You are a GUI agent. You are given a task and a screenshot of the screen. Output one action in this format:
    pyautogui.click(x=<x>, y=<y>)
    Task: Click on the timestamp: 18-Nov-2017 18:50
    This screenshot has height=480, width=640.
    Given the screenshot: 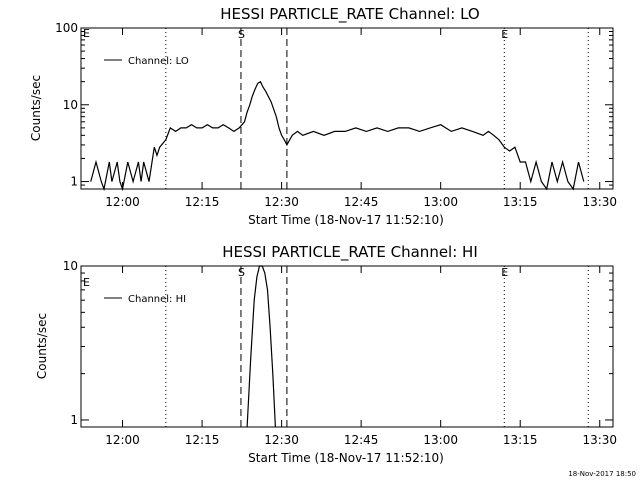 What is the action you would take?
    pyautogui.click(x=602, y=474)
    